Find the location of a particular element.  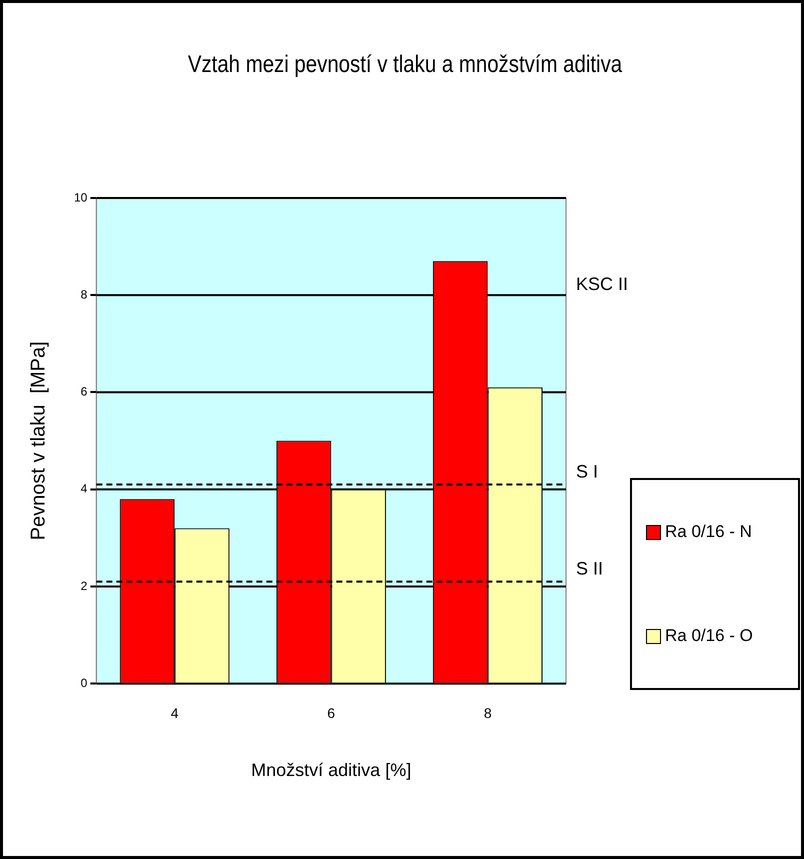

x-axis-title: Množství aditiva [%] is located at coordinates (331, 770).